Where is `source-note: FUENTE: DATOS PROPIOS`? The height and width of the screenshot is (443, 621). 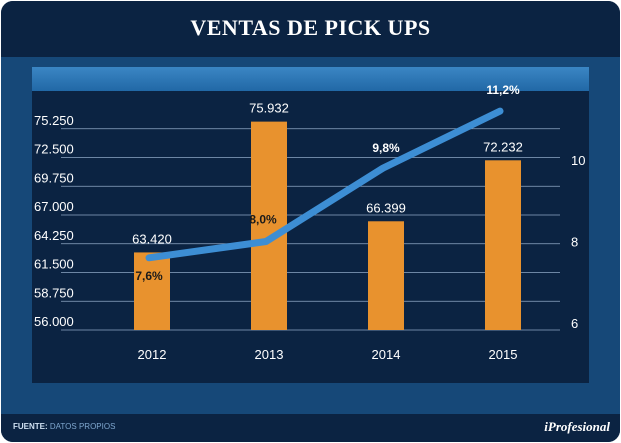
source-note: FUENTE: DATOS PROPIOS is located at coordinates (64, 426).